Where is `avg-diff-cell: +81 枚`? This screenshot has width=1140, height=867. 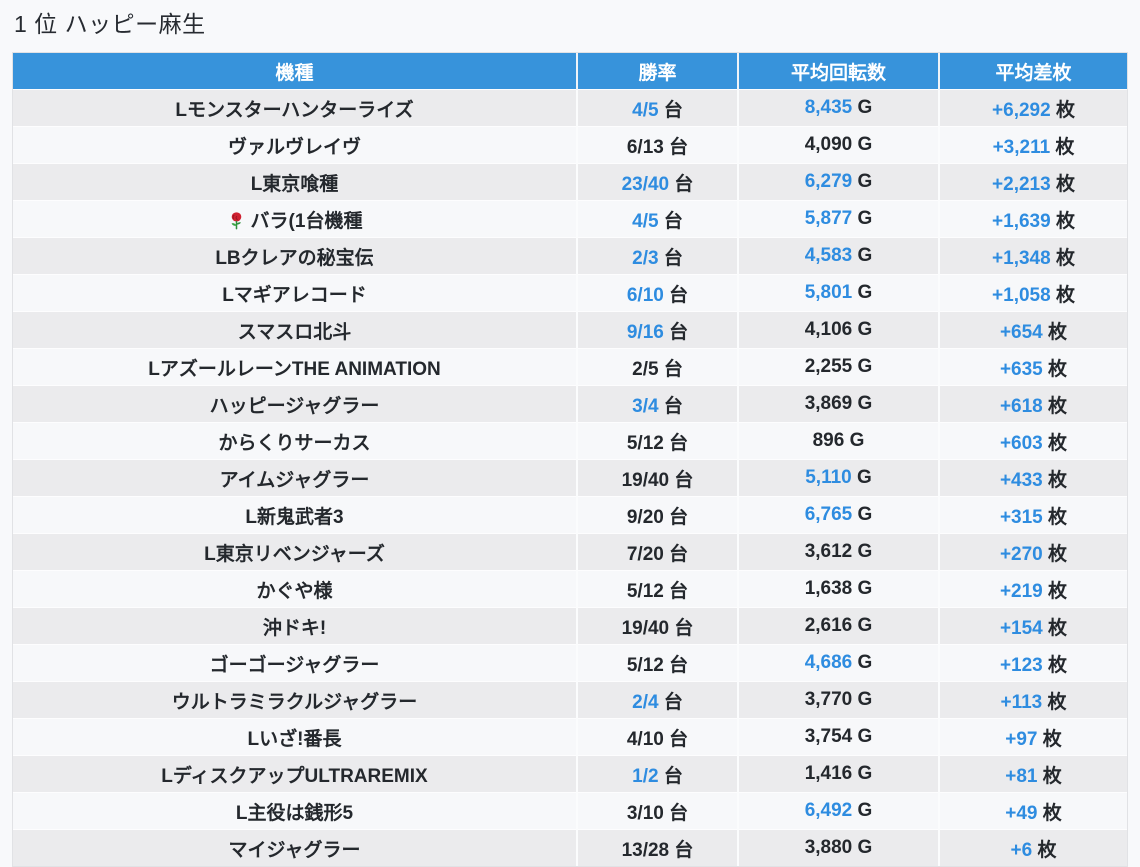 avg-diff-cell: +81 枚 is located at coordinates (1032, 774).